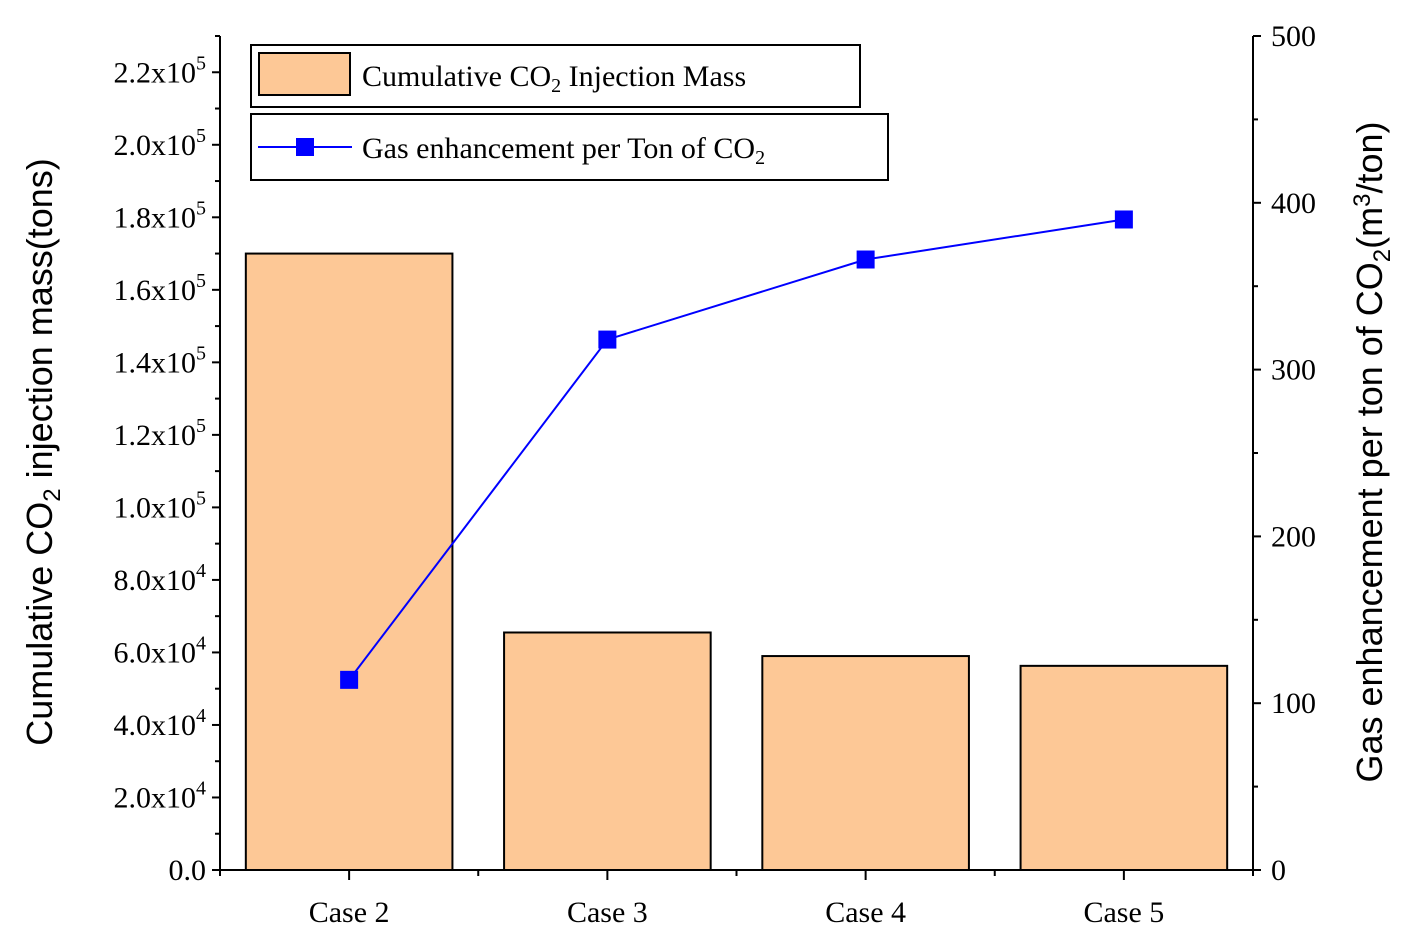 The image size is (1408, 941). Describe the element at coordinates (349, 912) in the screenshot. I see `x-tick-label: Case 2` at that location.